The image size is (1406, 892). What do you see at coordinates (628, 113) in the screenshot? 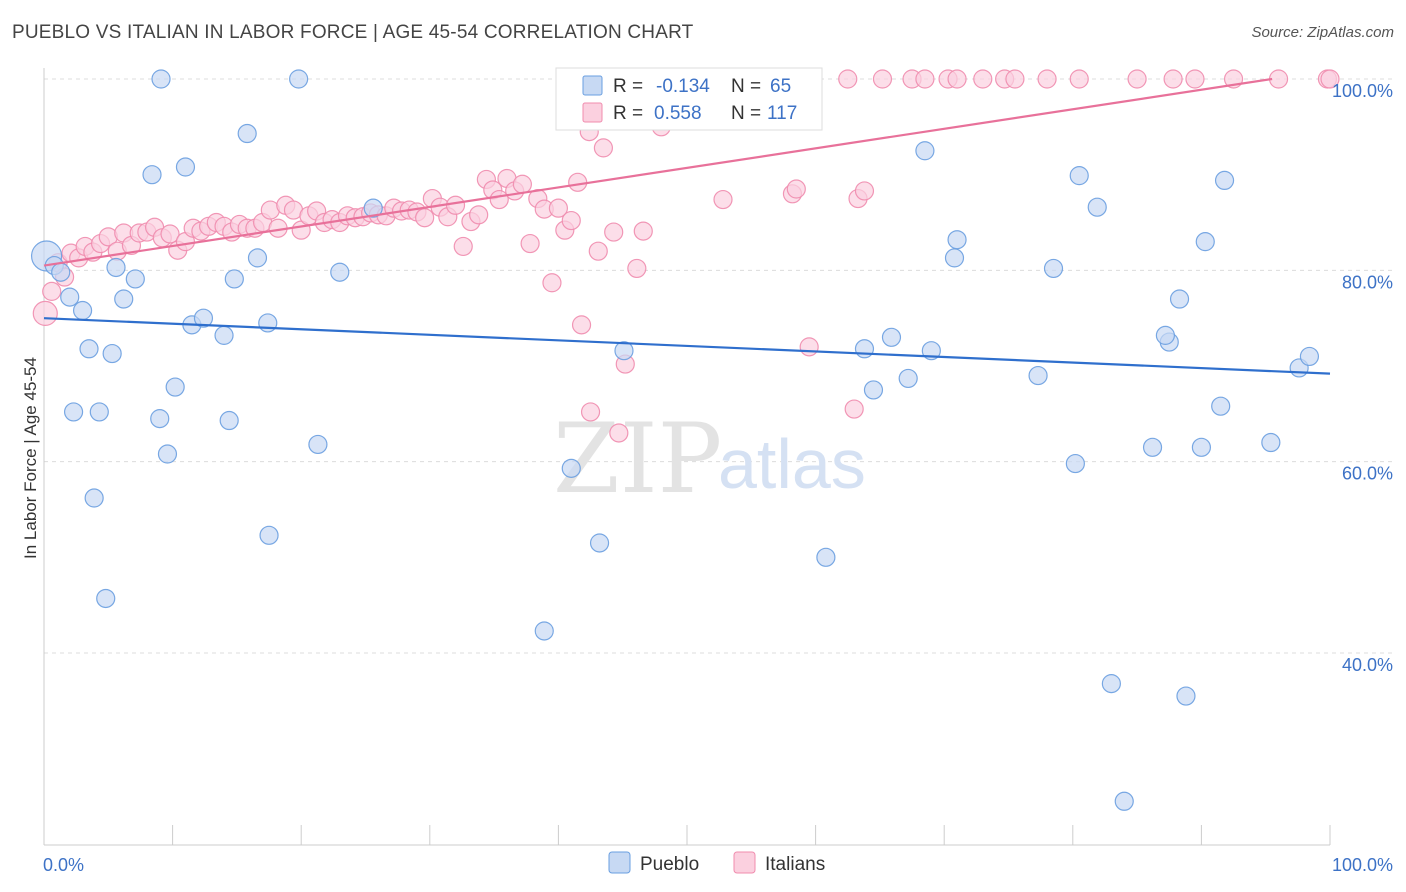
I see `legend-r-label-italians: R =` at bounding box center [628, 113].